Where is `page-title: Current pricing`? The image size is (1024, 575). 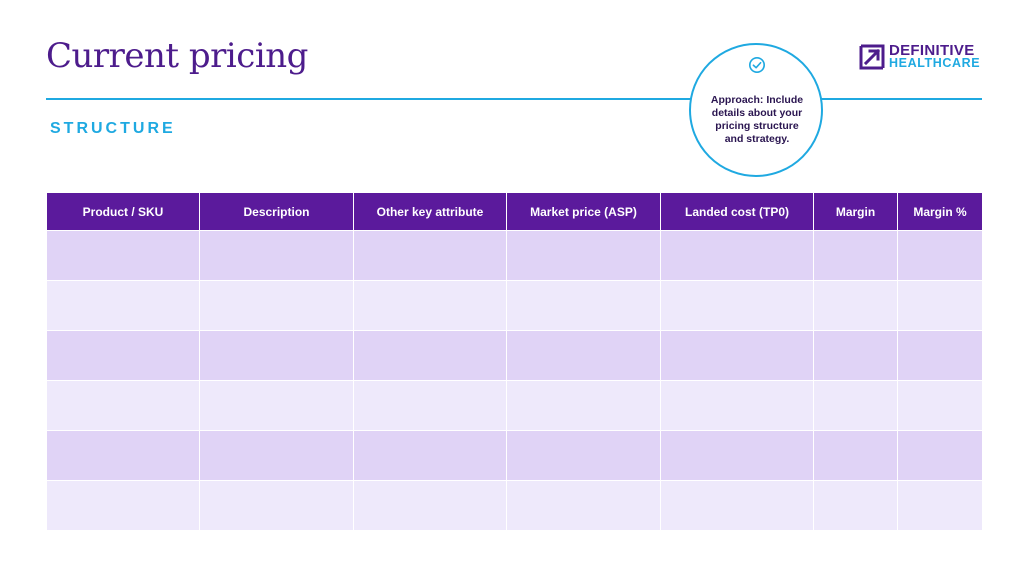 page-title: Current pricing is located at coordinates (177, 56).